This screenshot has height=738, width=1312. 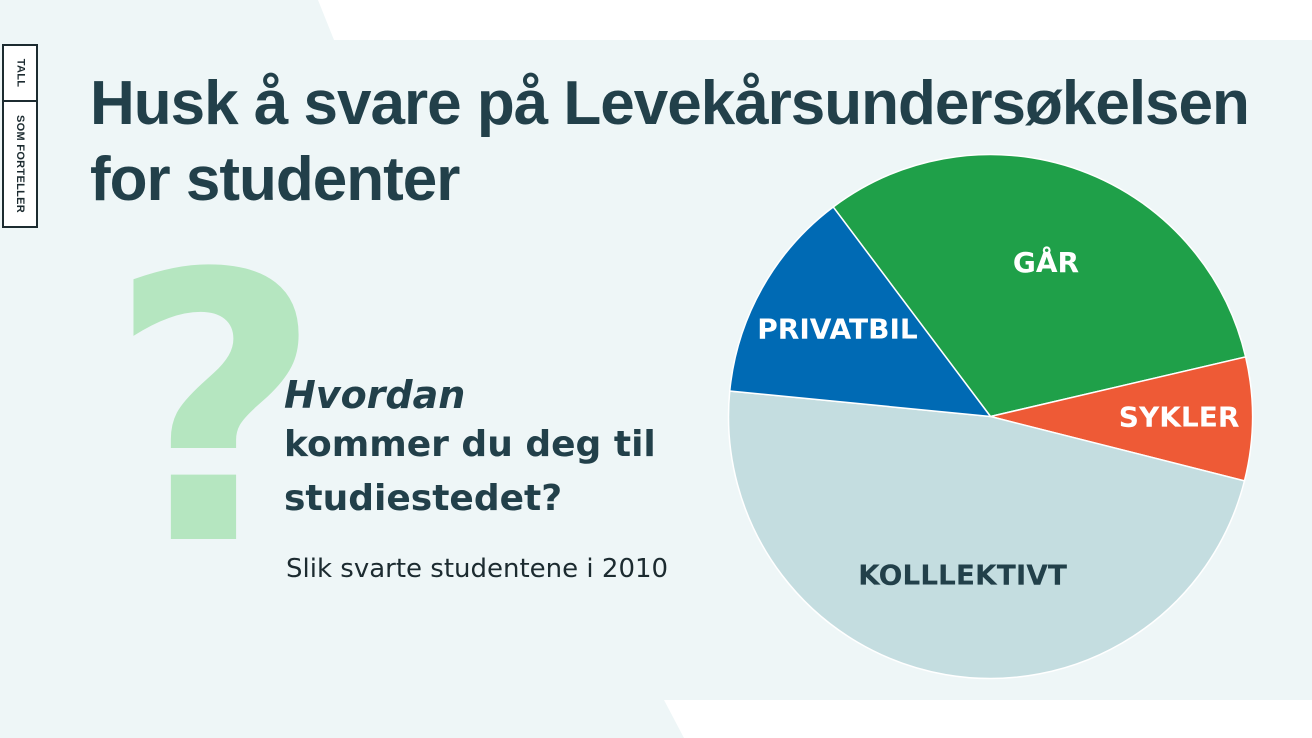 I want to click on question-text: kommer du deg til studiestedet?, so click(x=470, y=471).